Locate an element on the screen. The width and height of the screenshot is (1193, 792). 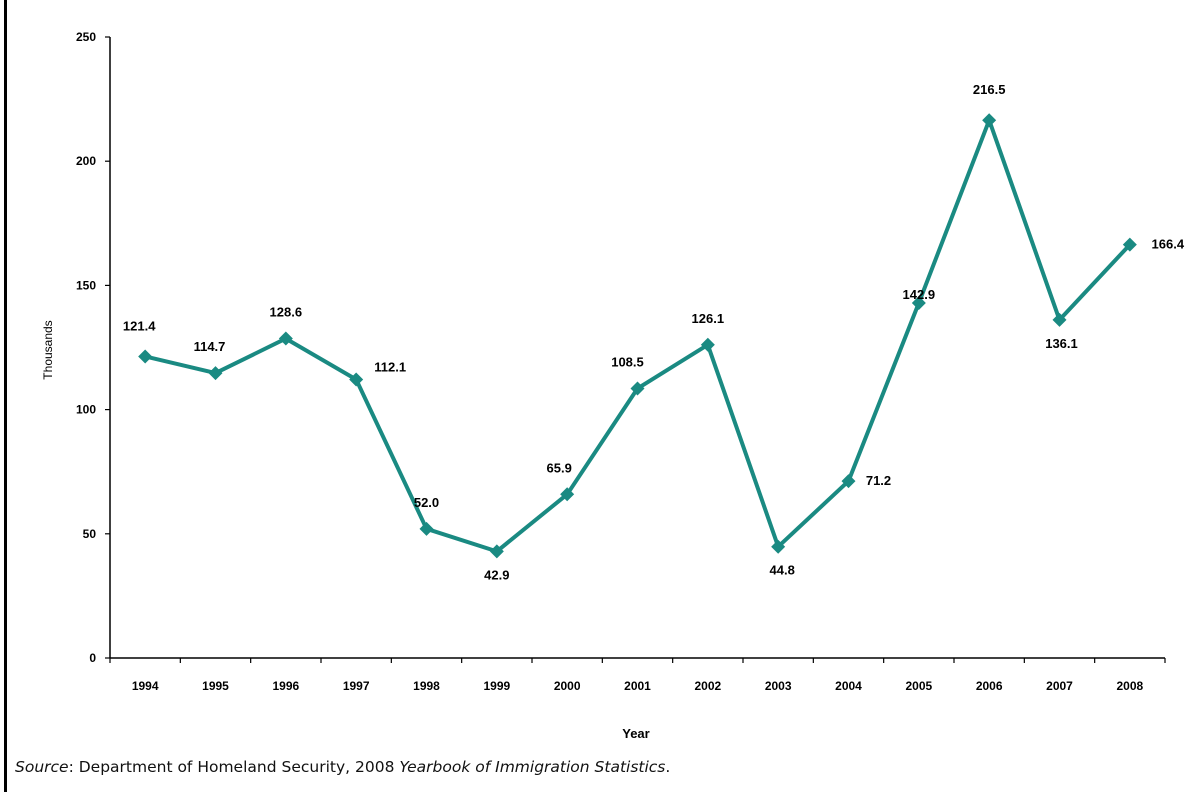
page-left-border is located at coordinates (5, 396).